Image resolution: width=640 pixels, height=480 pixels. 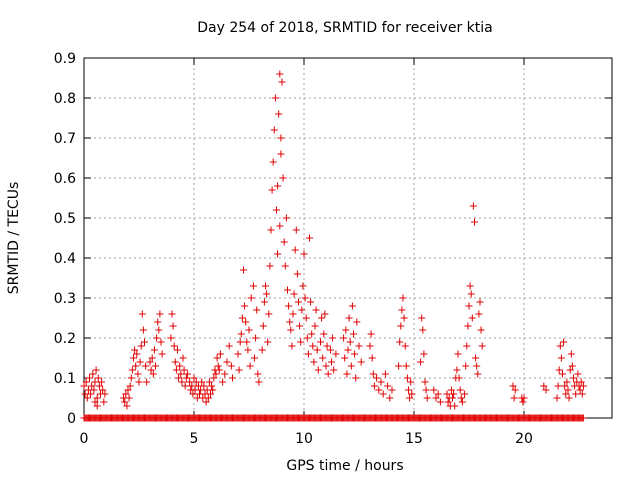 I want to click on y-tick-label: 0.6, so click(x=65, y=179).